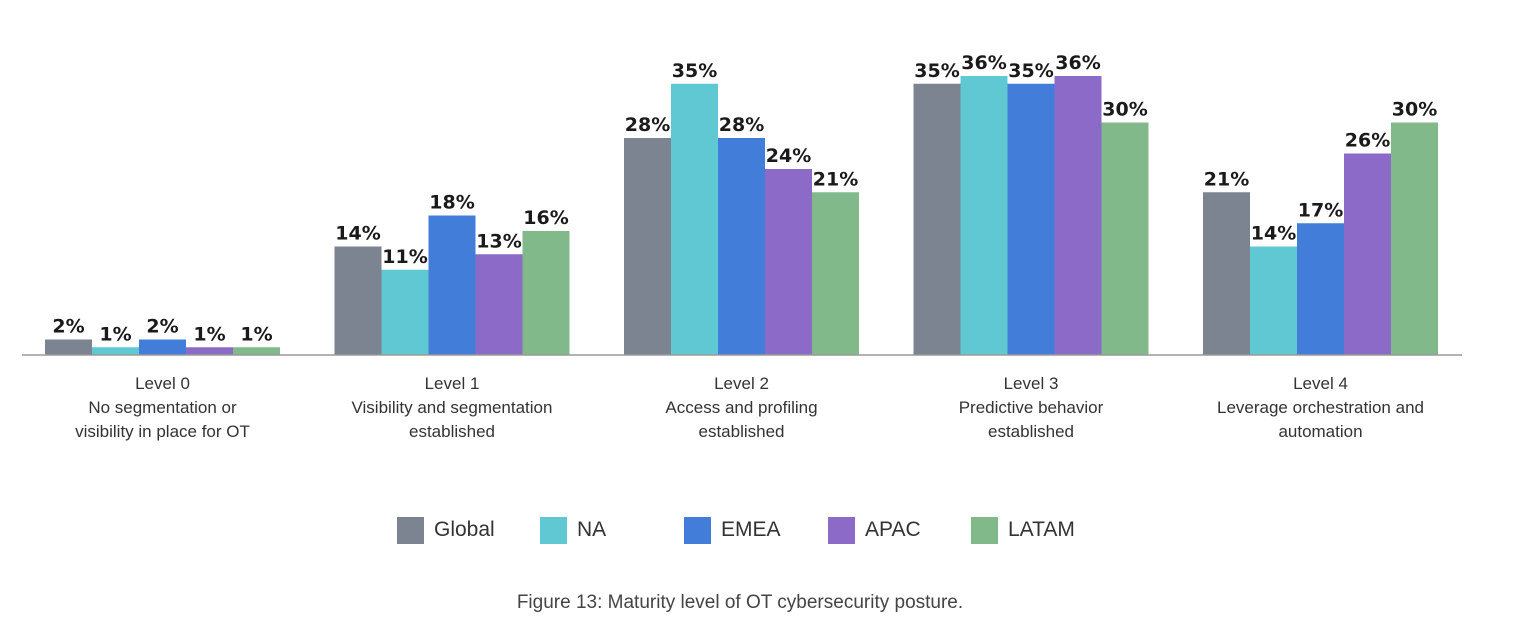  I want to click on data-label: 26%, so click(1367, 141).